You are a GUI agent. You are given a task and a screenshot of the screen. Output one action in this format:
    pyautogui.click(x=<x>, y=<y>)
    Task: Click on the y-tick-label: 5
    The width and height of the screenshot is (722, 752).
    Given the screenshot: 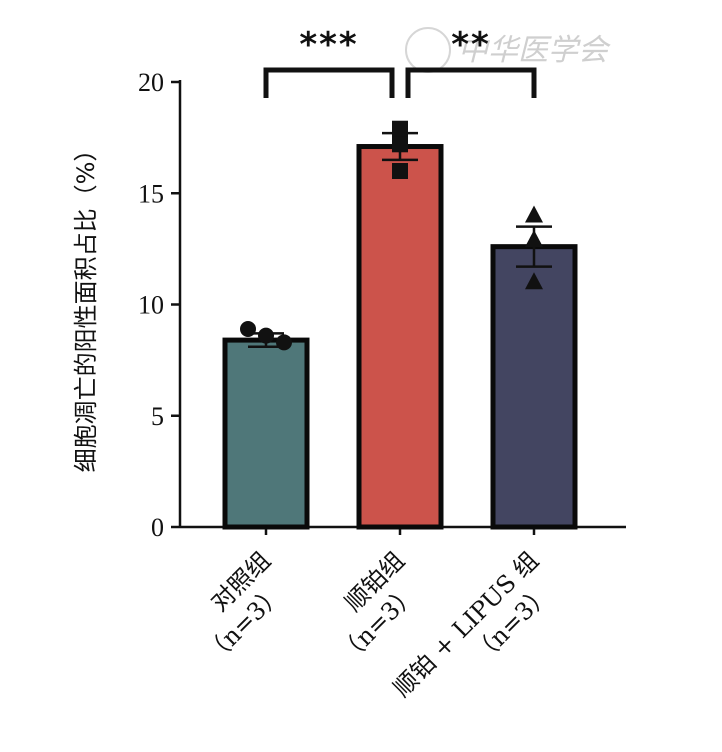 What is the action you would take?
    pyautogui.click(x=157, y=416)
    